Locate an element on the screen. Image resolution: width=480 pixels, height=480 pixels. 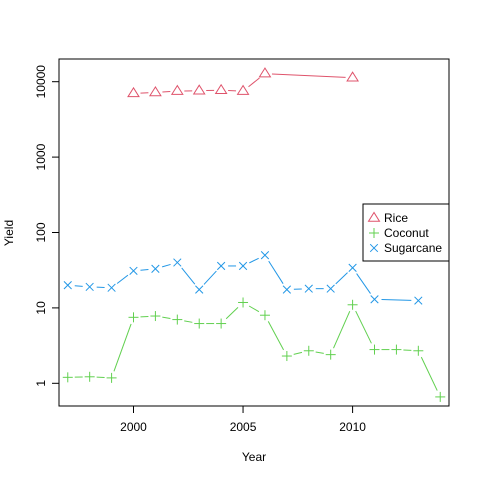
legend-marker-rice is located at coordinates (374, 216).